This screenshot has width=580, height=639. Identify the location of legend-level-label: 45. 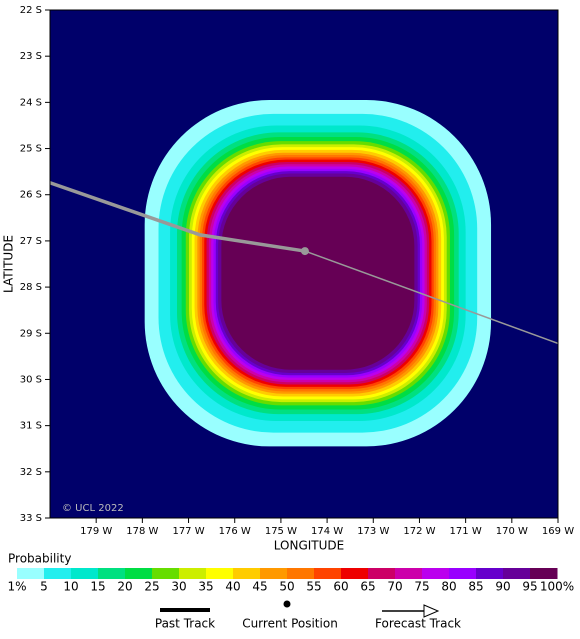
(259, 587).